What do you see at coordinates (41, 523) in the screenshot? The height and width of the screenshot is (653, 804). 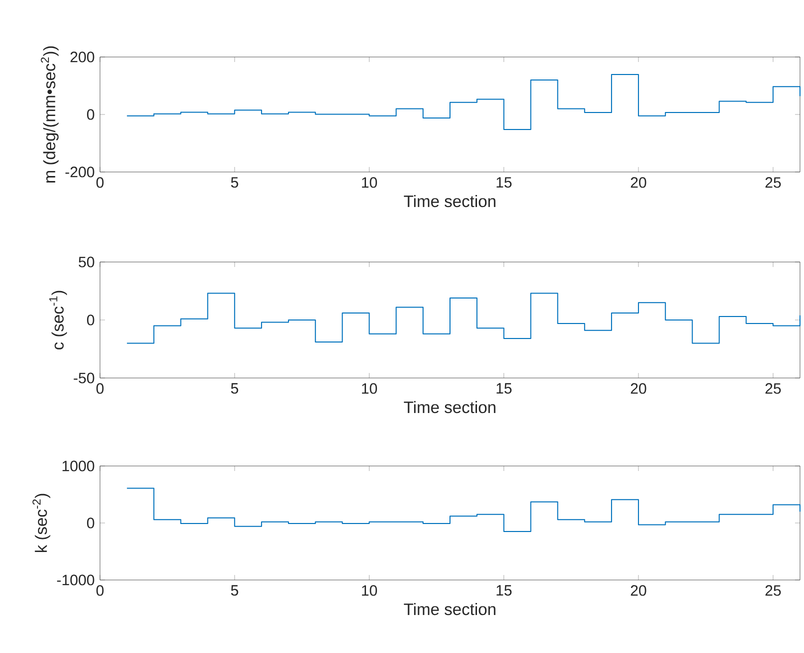 I see `y-axis-title: k (sec$^{-2}$)` at bounding box center [41, 523].